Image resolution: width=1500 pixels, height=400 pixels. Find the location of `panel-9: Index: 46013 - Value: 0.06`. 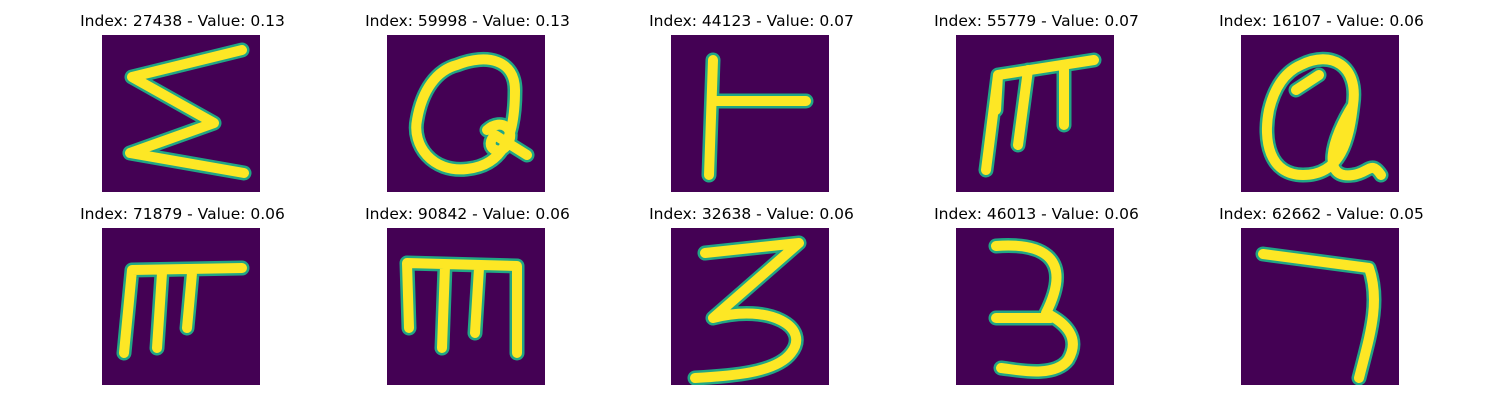

panel-9: Index: 46013 - Value: 0.06 is located at coordinates (1036, 289).